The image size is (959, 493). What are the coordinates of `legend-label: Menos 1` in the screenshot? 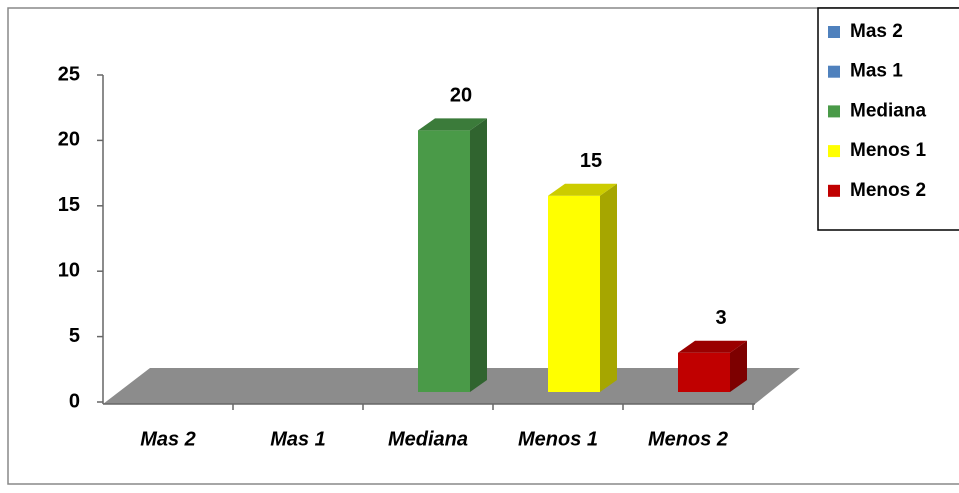 It's located at (888, 150).